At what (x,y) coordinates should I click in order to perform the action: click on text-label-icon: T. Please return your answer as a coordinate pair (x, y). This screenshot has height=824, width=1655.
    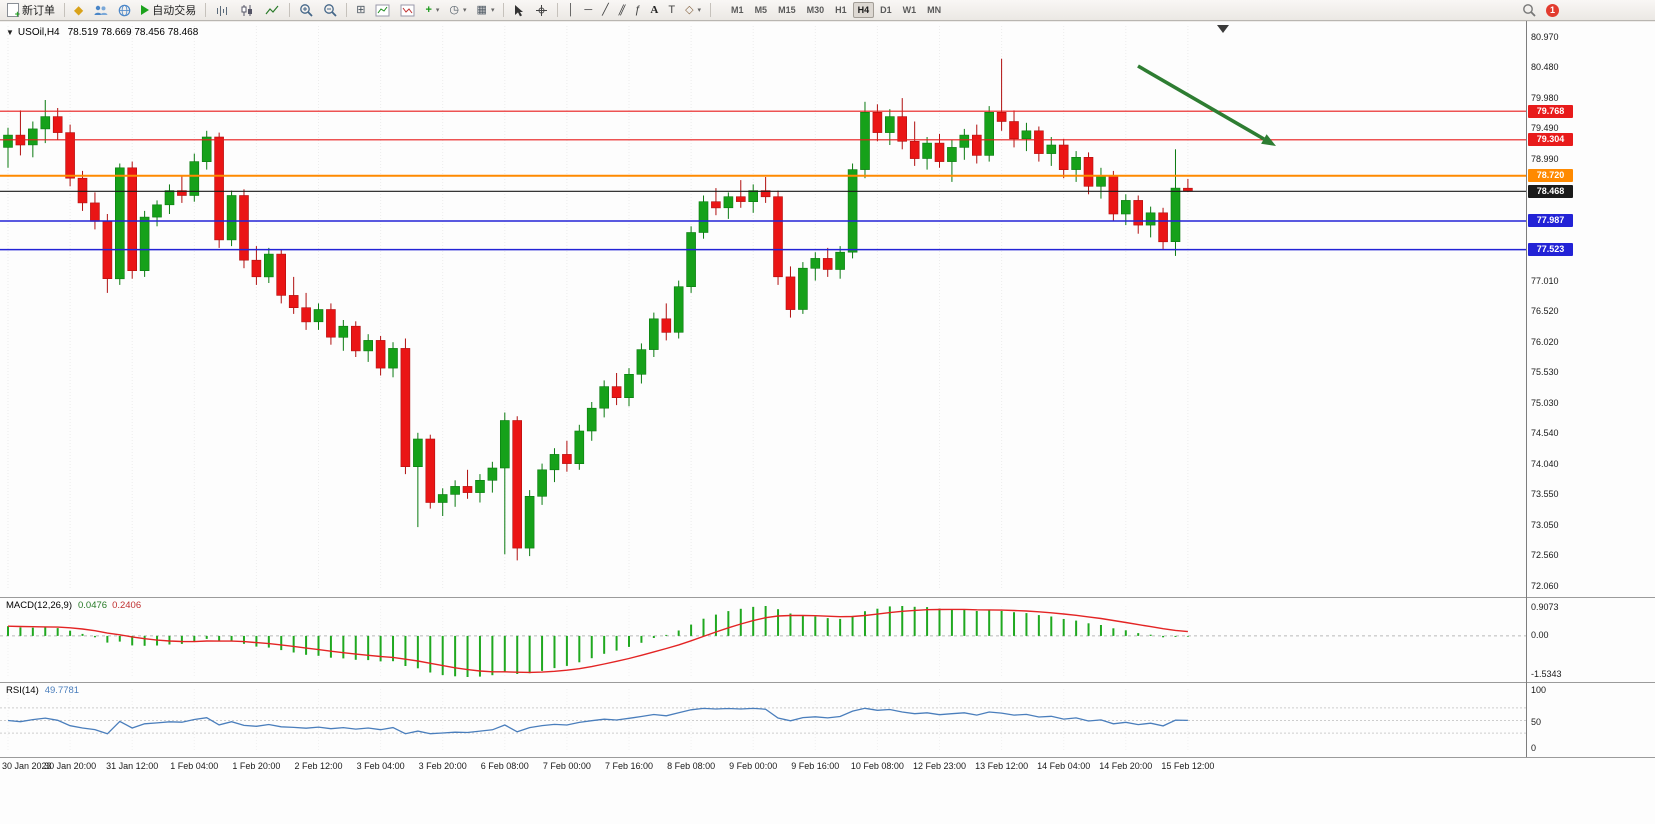
    Looking at the image, I should click on (672, 9).